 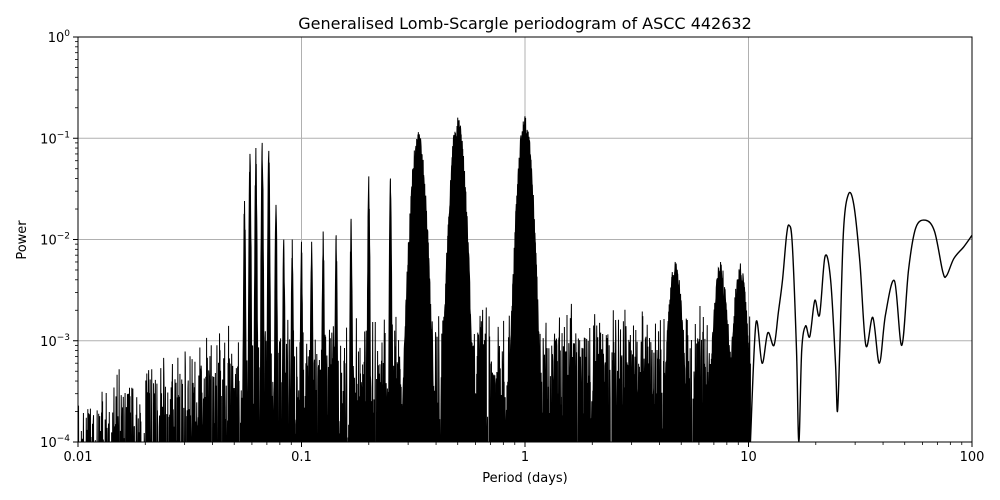 I want to click on x-axis-label: Period (days), so click(x=525, y=478).